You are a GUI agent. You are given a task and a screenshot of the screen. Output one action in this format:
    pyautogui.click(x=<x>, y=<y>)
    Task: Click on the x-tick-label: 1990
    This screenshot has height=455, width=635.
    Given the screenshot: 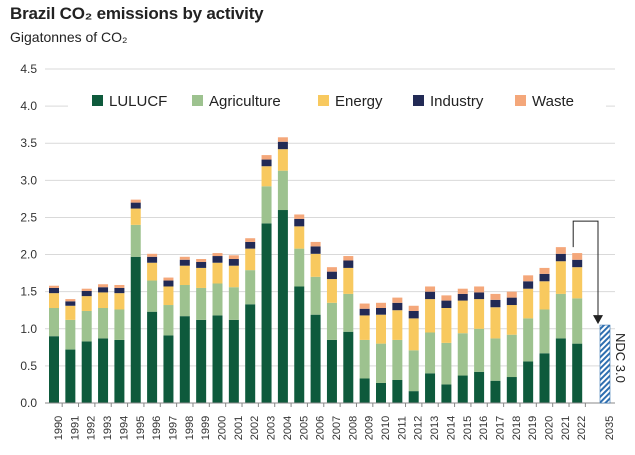 What is the action you would take?
    pyautogui.click(x=59, y=428)
    